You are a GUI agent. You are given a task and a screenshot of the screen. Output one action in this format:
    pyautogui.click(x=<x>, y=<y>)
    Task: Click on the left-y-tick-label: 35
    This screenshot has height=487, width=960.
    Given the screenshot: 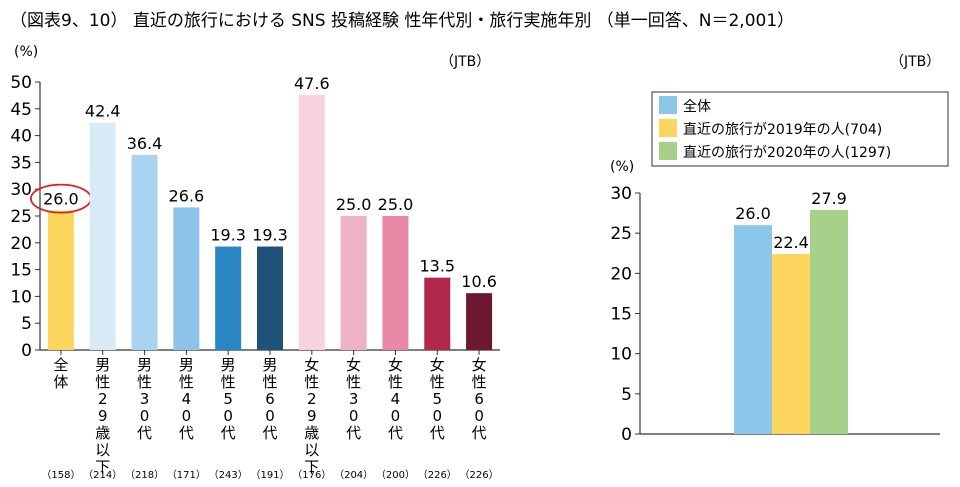 What is the action you would take?
    pyautogui.click(x=21, y=163)
    